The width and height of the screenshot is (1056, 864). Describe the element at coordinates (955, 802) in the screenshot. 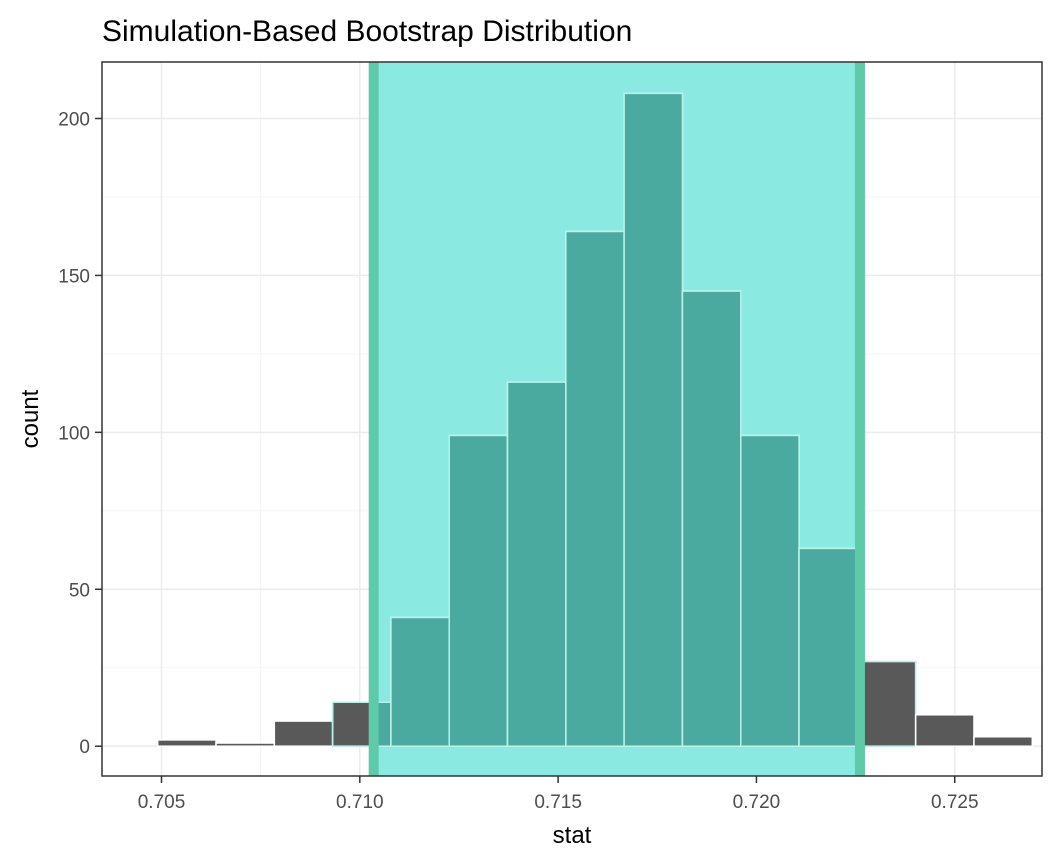

I see `x-tick-label: 0.725` at that location.